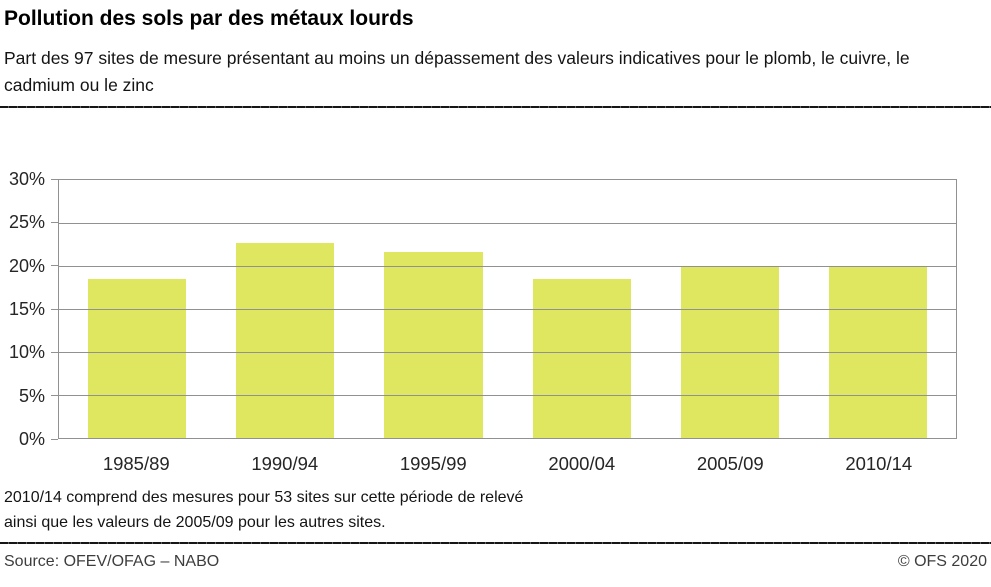 This screenshot has width=991, height=587. I want to click on y-tick-label-5%: 5%, so click(31, 395).